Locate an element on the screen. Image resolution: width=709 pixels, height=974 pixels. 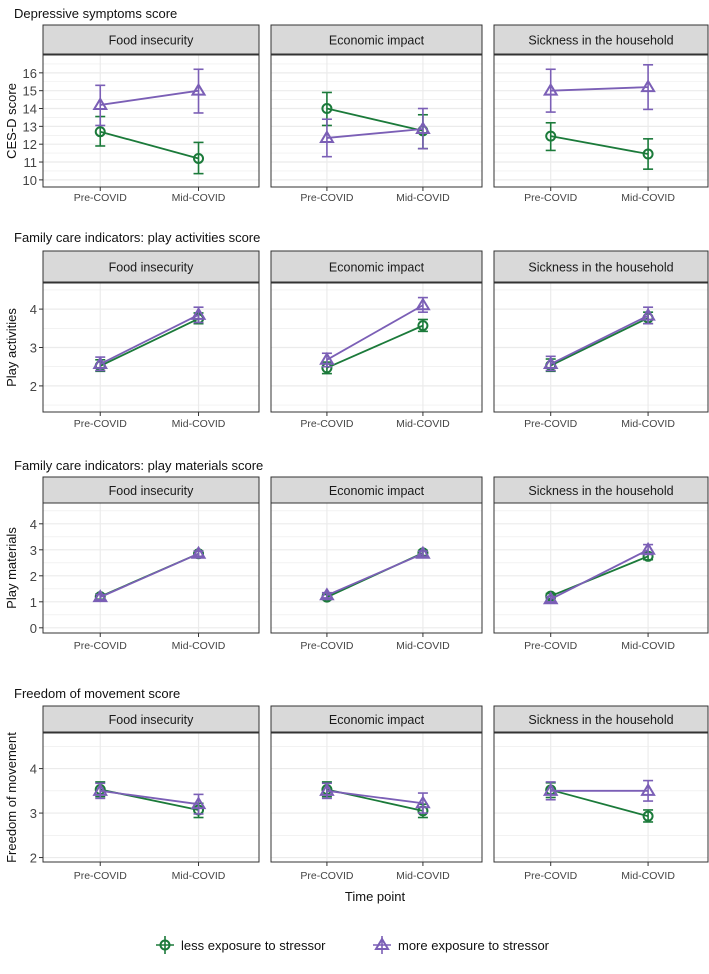
legend-item: less exposure to stressor is located at coordinates (241, 945).